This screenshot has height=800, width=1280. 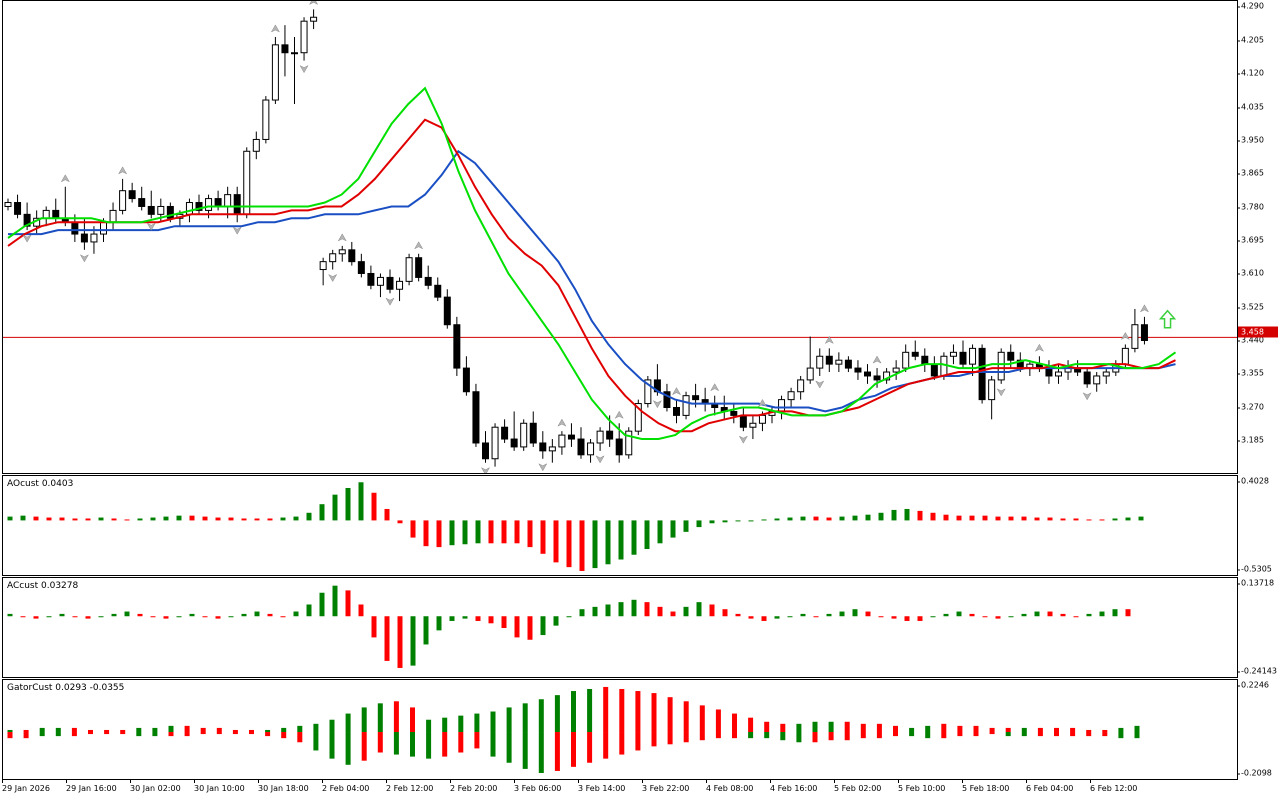 I want to click on price-tick: 4.035, so click(x=1250, y=107).